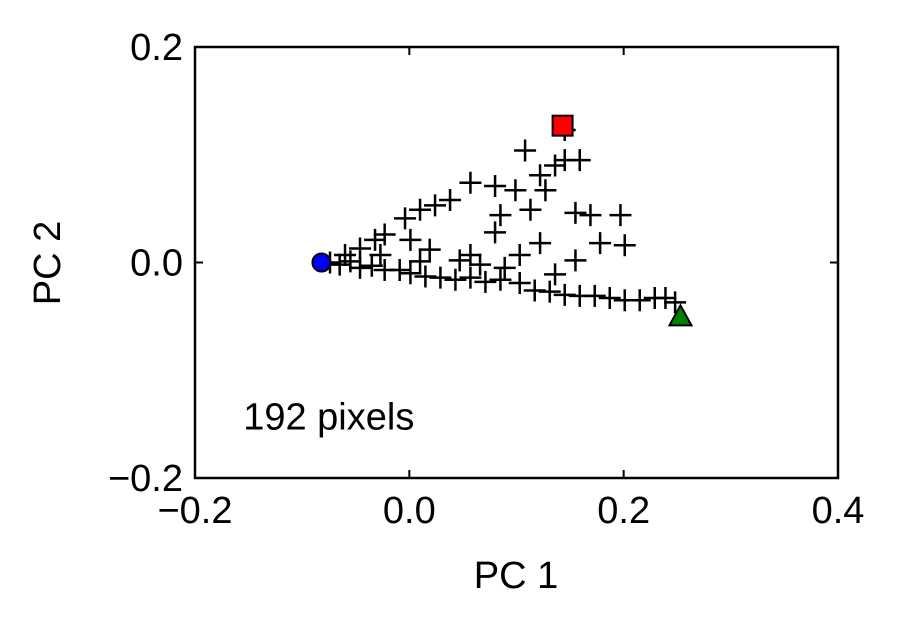 Image resolution: width=899 pixels, height=631 pixels. Describe the element at coordinates (516, 576) in the screenshot. I see `x-axis-label: PC 1` at that location.